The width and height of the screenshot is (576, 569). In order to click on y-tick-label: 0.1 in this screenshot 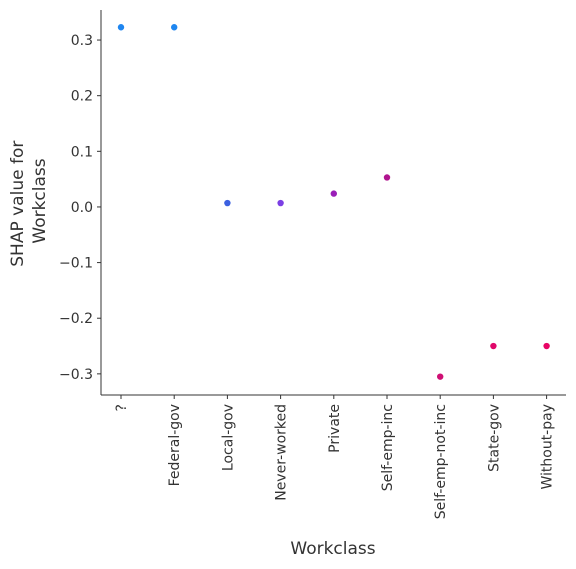, I will do `click(82, 152)`.